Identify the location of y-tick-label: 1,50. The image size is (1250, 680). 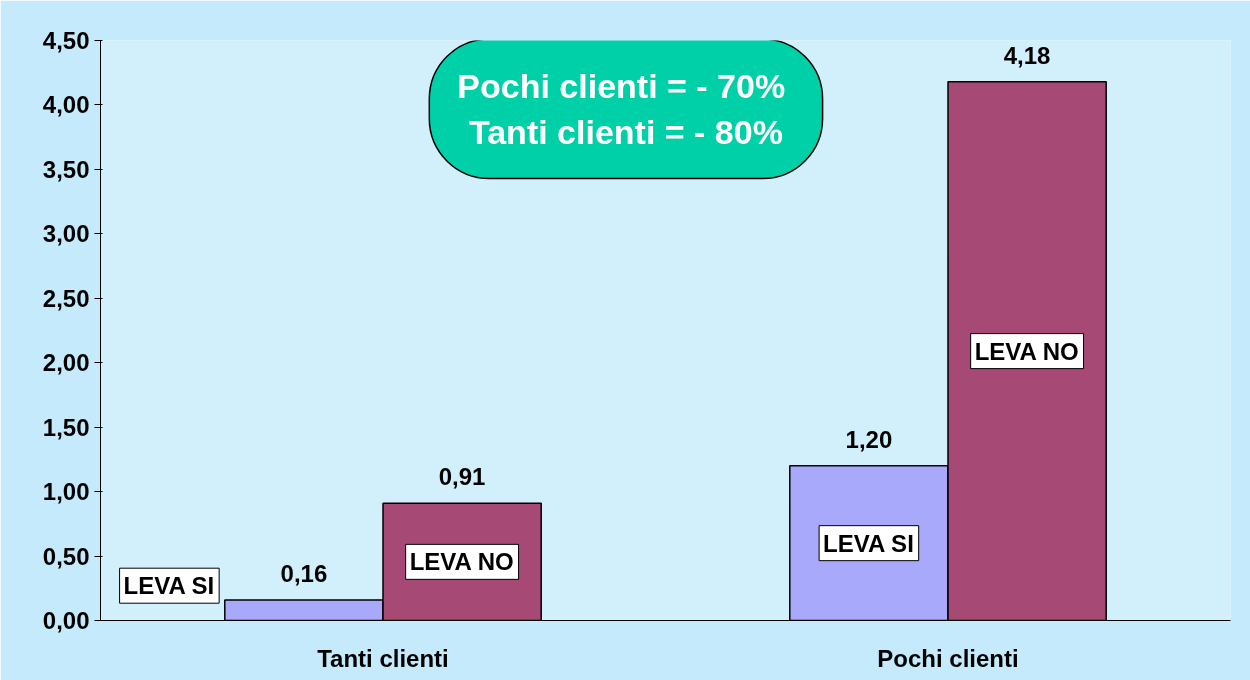
(66, 427).